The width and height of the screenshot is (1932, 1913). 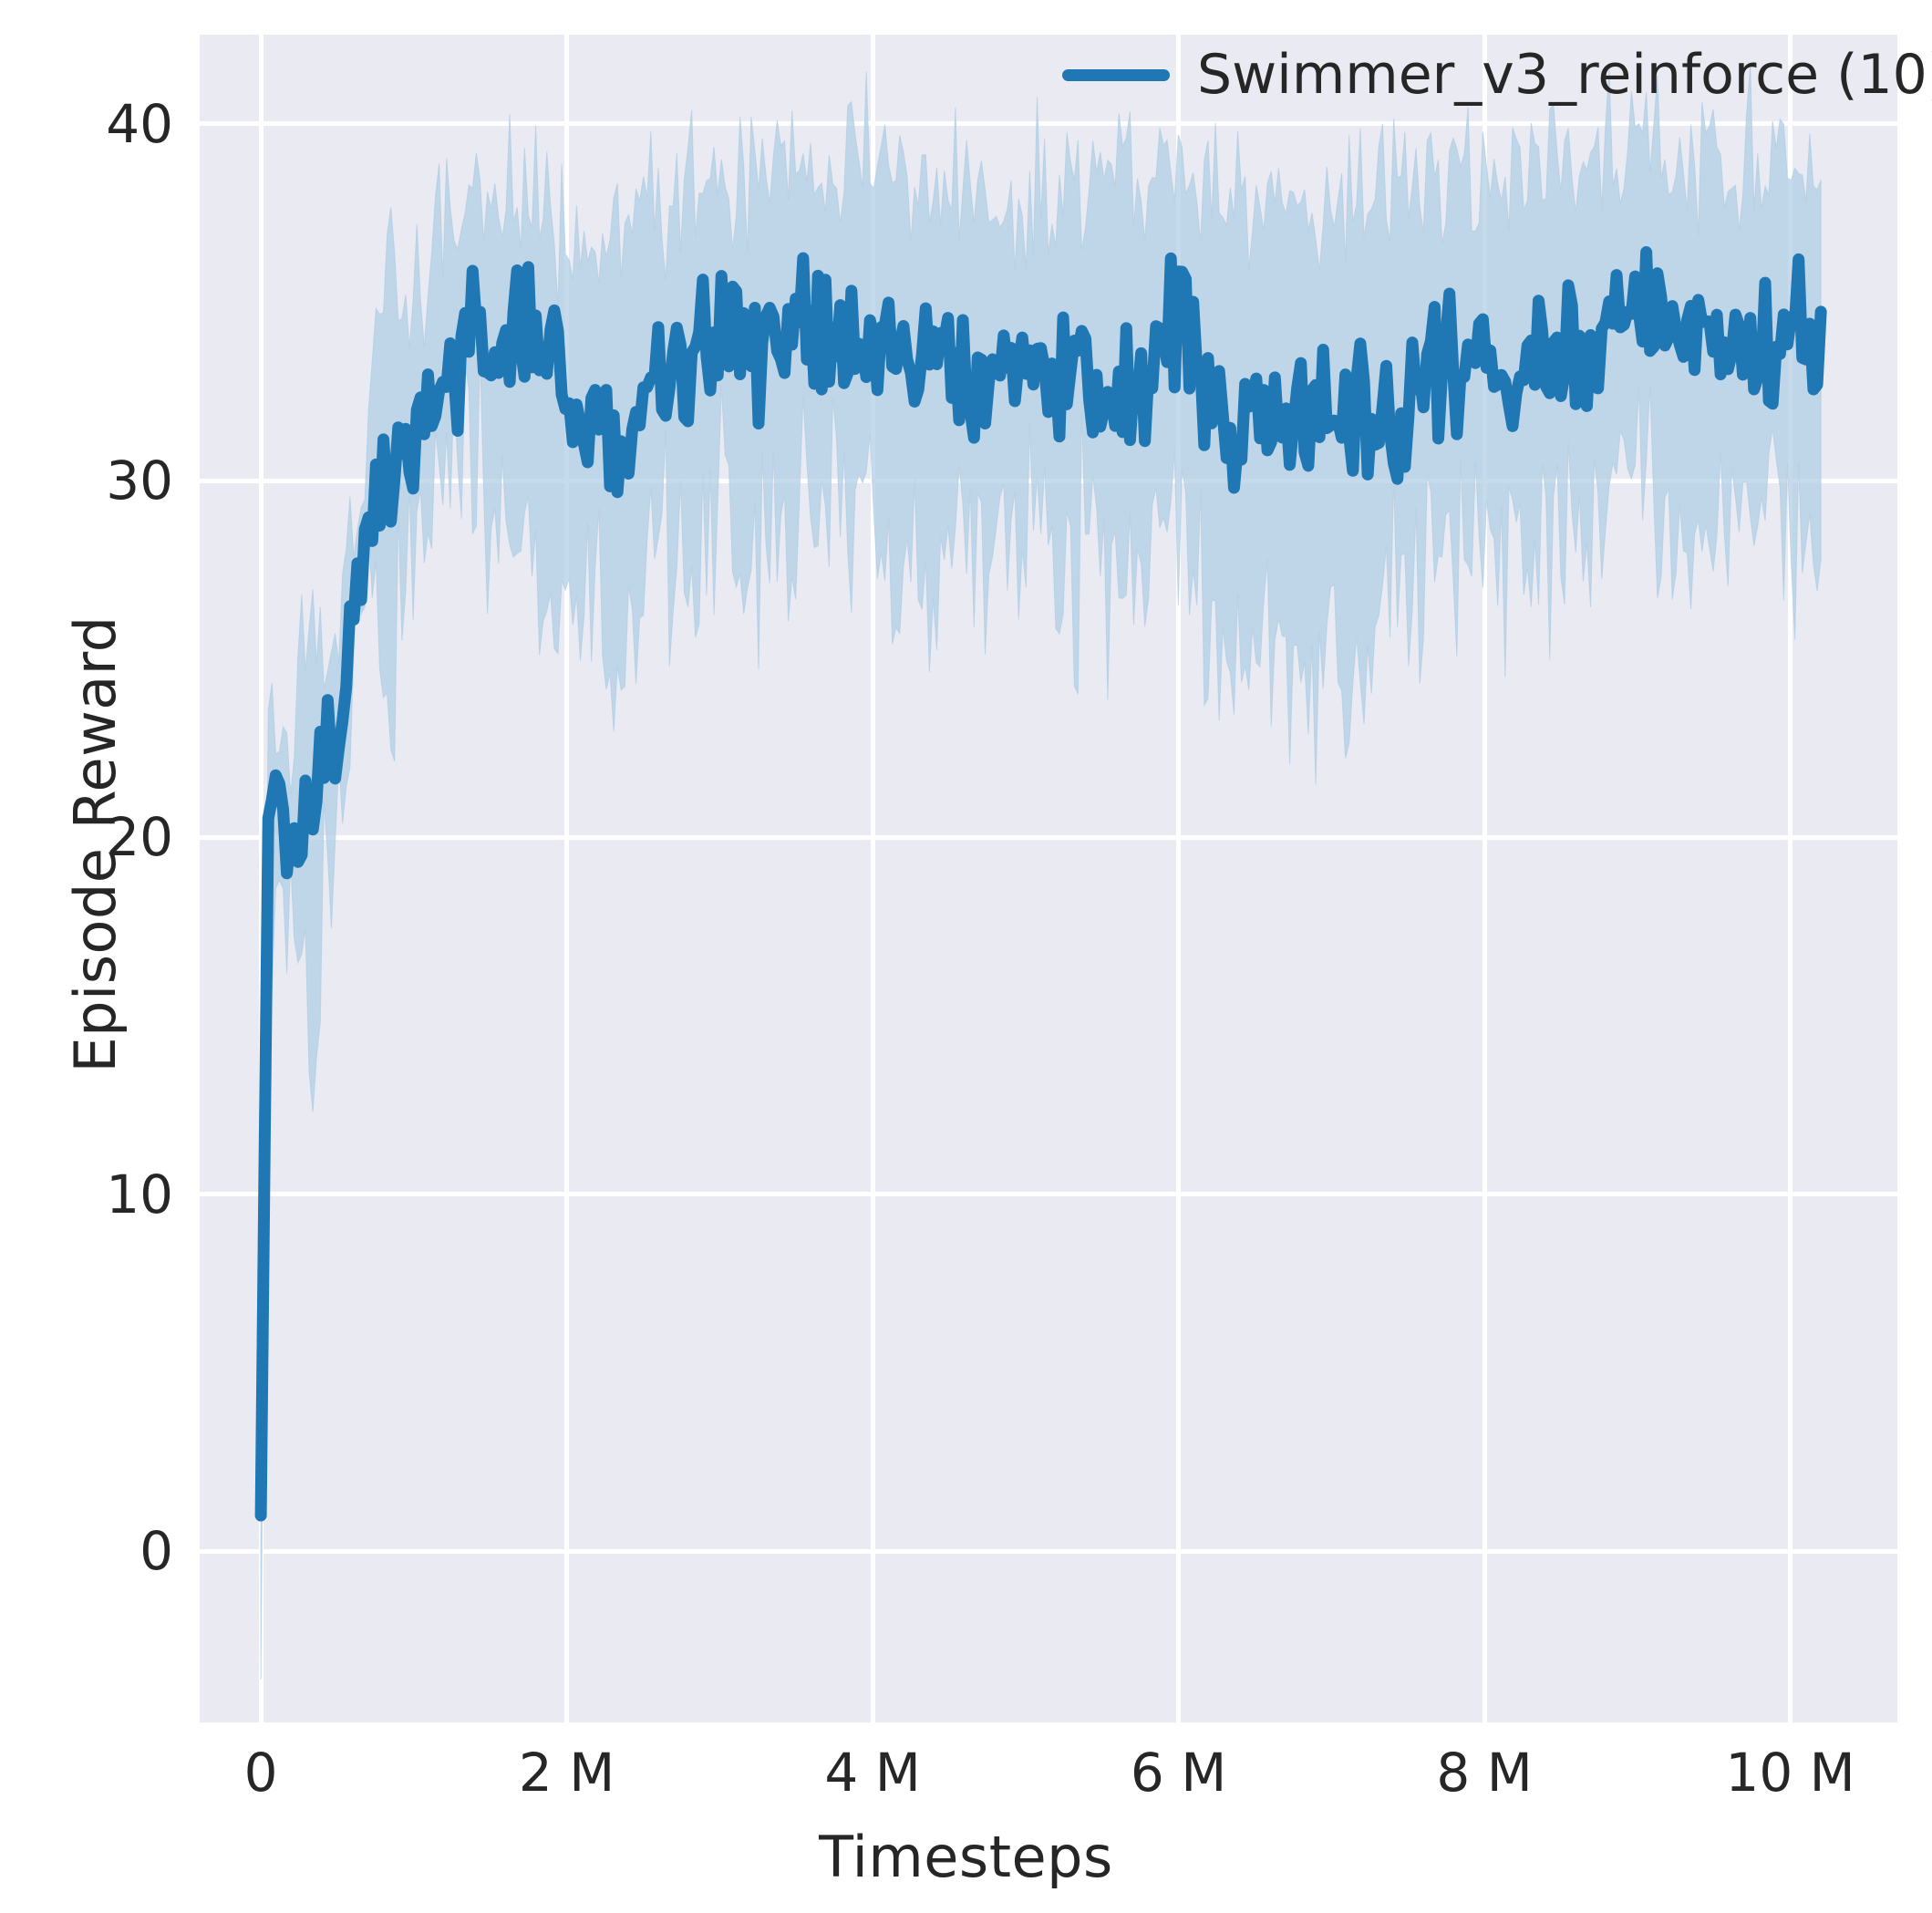 What do you see at coordinates (260, 1773) in the screenshot?
I see `x-tick-label: 0` at bounding box center [260, 1773].